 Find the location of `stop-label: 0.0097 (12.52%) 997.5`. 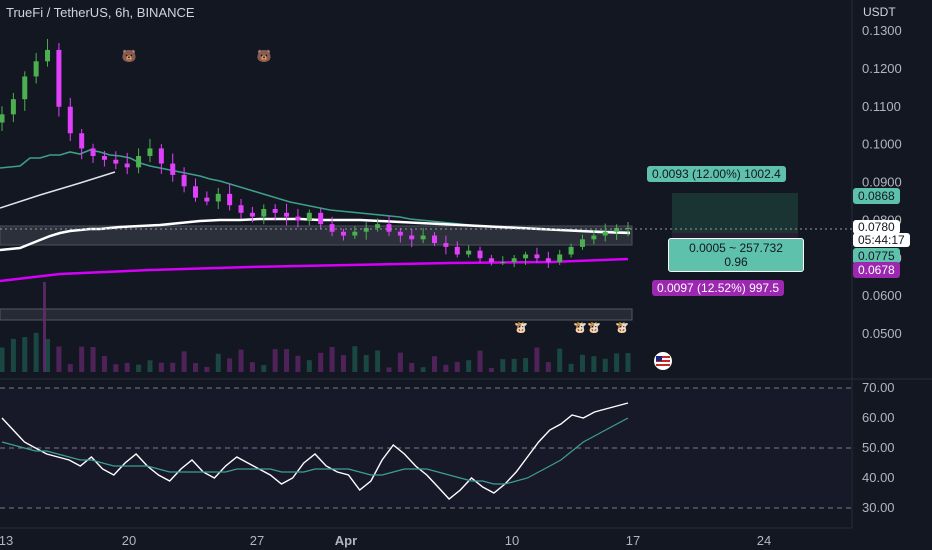

stop-label: 0.0097 (12.52%) 997.5 is located at coordinates (718, 288).